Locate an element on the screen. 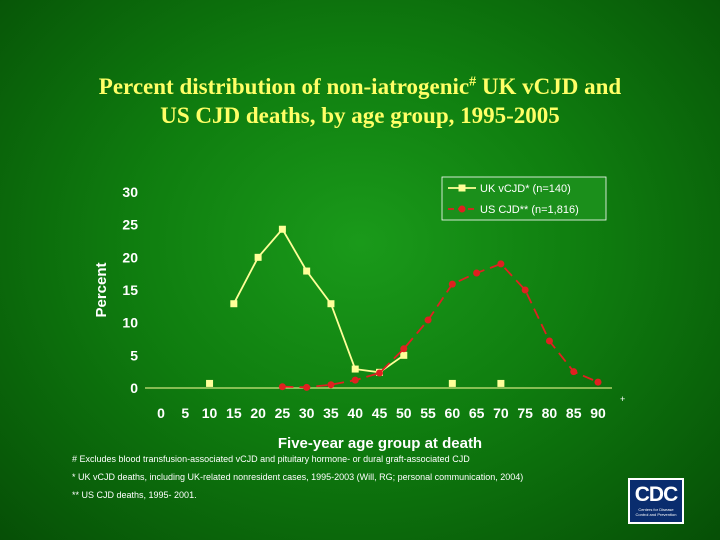 This screenshot has height=540, width=720. y-tick-label: 15 is located at coordinates (130, 290).